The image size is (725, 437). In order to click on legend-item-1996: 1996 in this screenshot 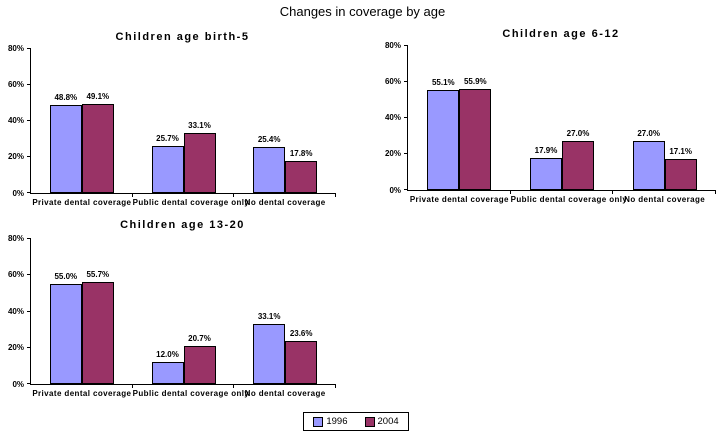, I will do `click(330, 421)`.